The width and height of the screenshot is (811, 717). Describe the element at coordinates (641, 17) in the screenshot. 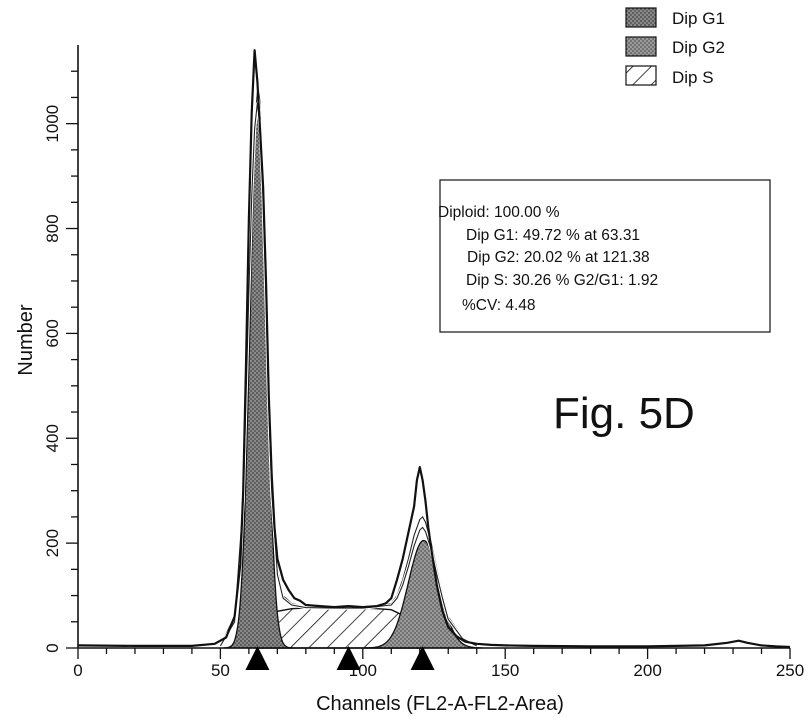

I see `legend-swatch-dip-g1` at that location.